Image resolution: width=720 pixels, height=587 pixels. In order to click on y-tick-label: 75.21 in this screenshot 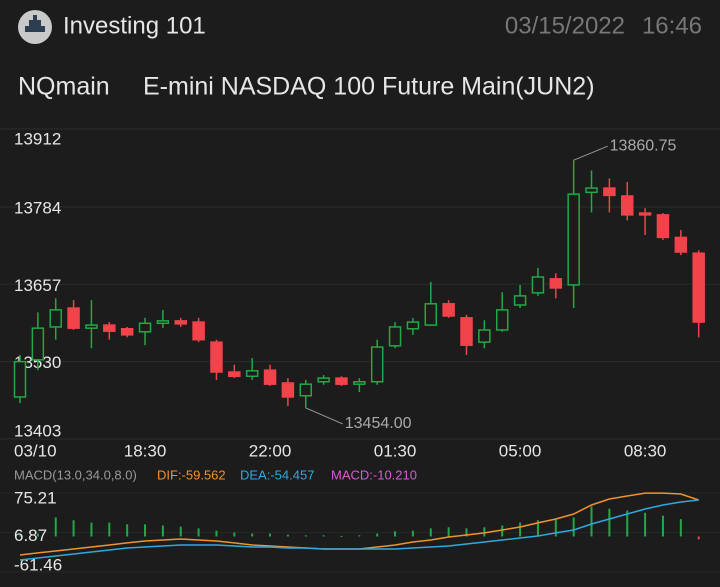, I will do `click(35, 497)`.